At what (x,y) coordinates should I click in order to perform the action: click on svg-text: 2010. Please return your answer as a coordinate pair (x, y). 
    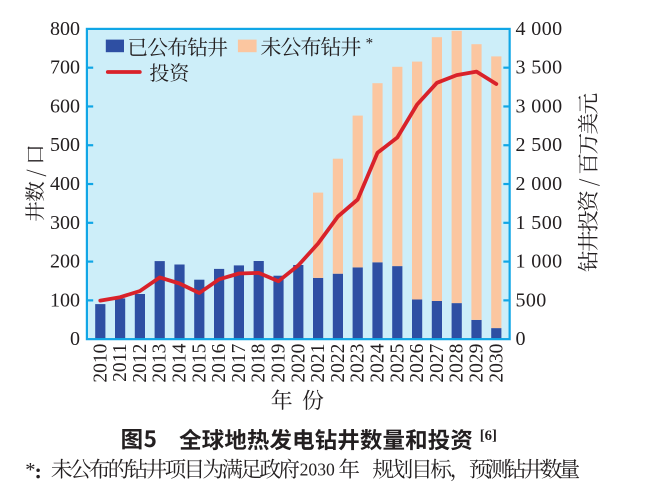
    Looking at the image, I should click on (100, 363).